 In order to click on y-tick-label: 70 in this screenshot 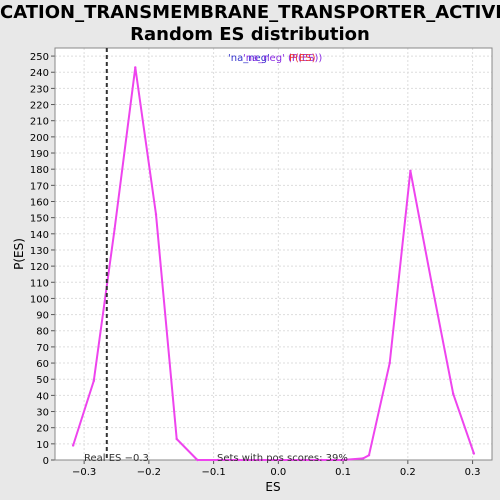, I will do `click(42, 348)`.